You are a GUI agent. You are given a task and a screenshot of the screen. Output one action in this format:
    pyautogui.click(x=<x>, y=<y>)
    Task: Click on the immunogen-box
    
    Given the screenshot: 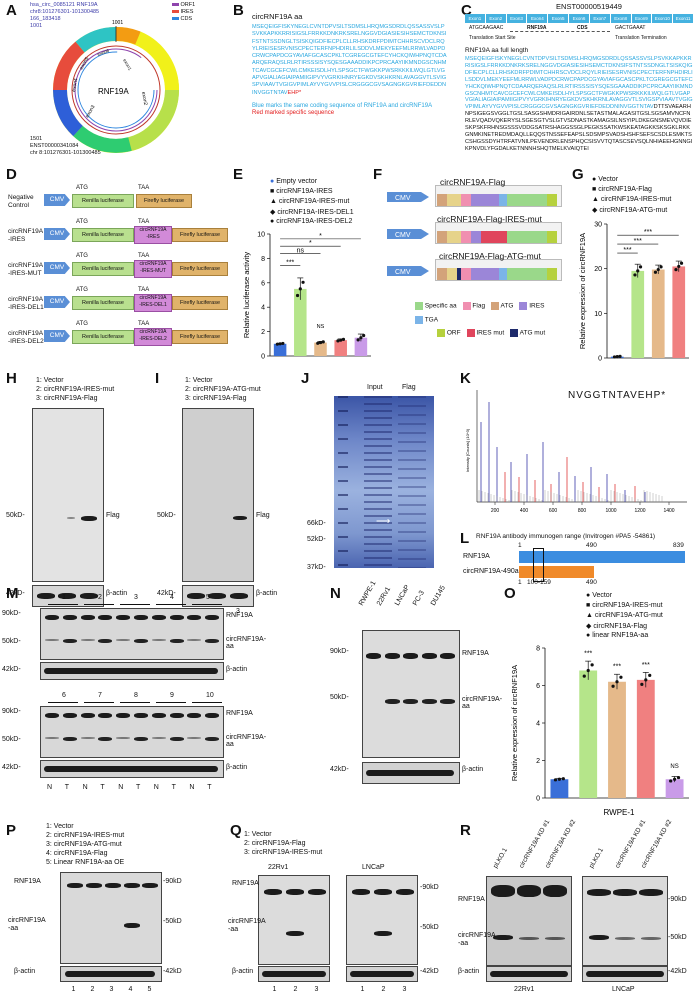 What is the action you would take?
    pyautogui.click(x=538, y=565)
    